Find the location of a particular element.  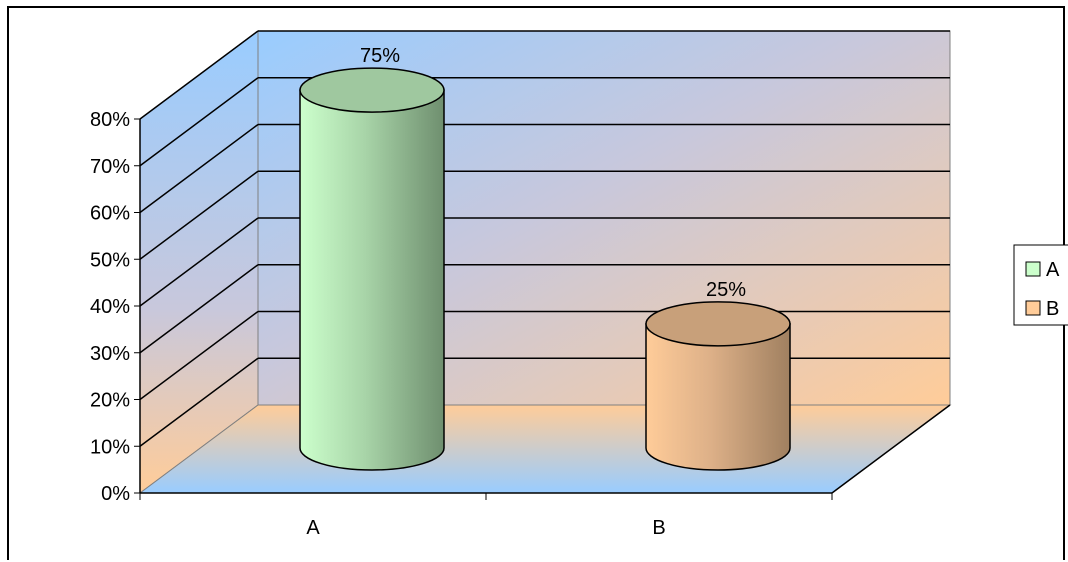

legend: A B is located at coordinates (1040, 285).